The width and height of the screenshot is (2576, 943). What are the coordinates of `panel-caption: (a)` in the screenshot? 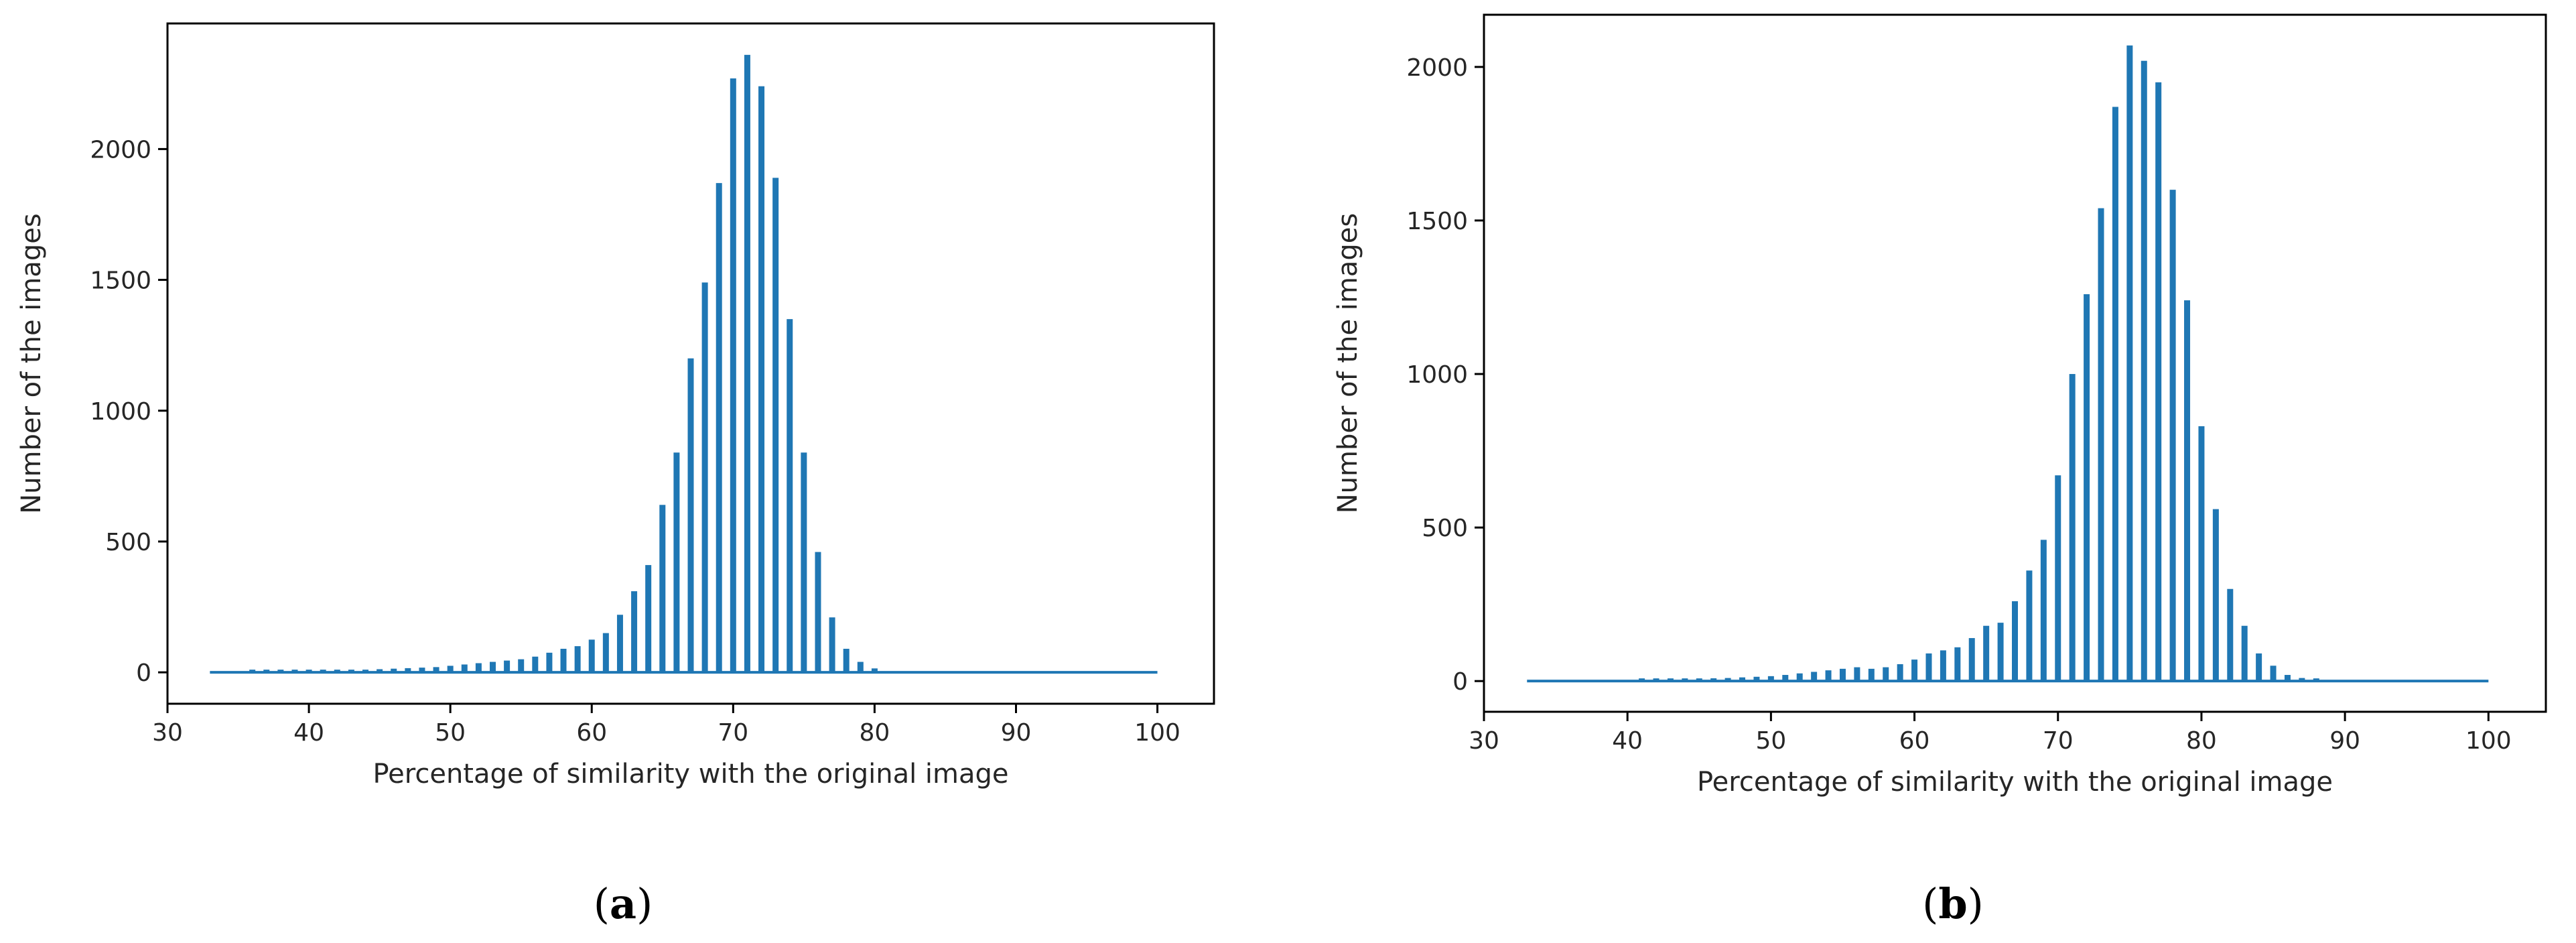 It's located at (623, 903).